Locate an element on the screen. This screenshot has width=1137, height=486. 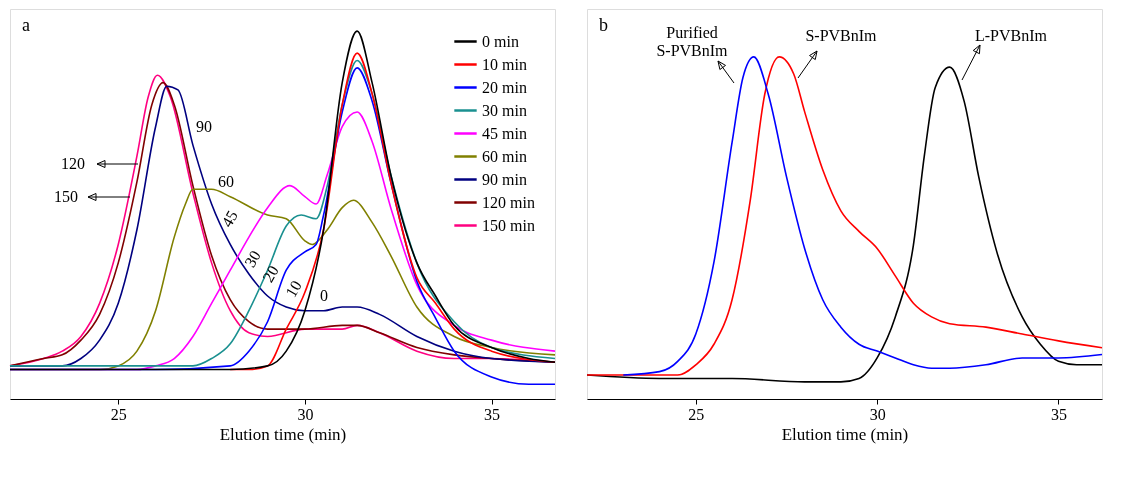
text: S-PVBnIm is located at coordinates (841, 35).